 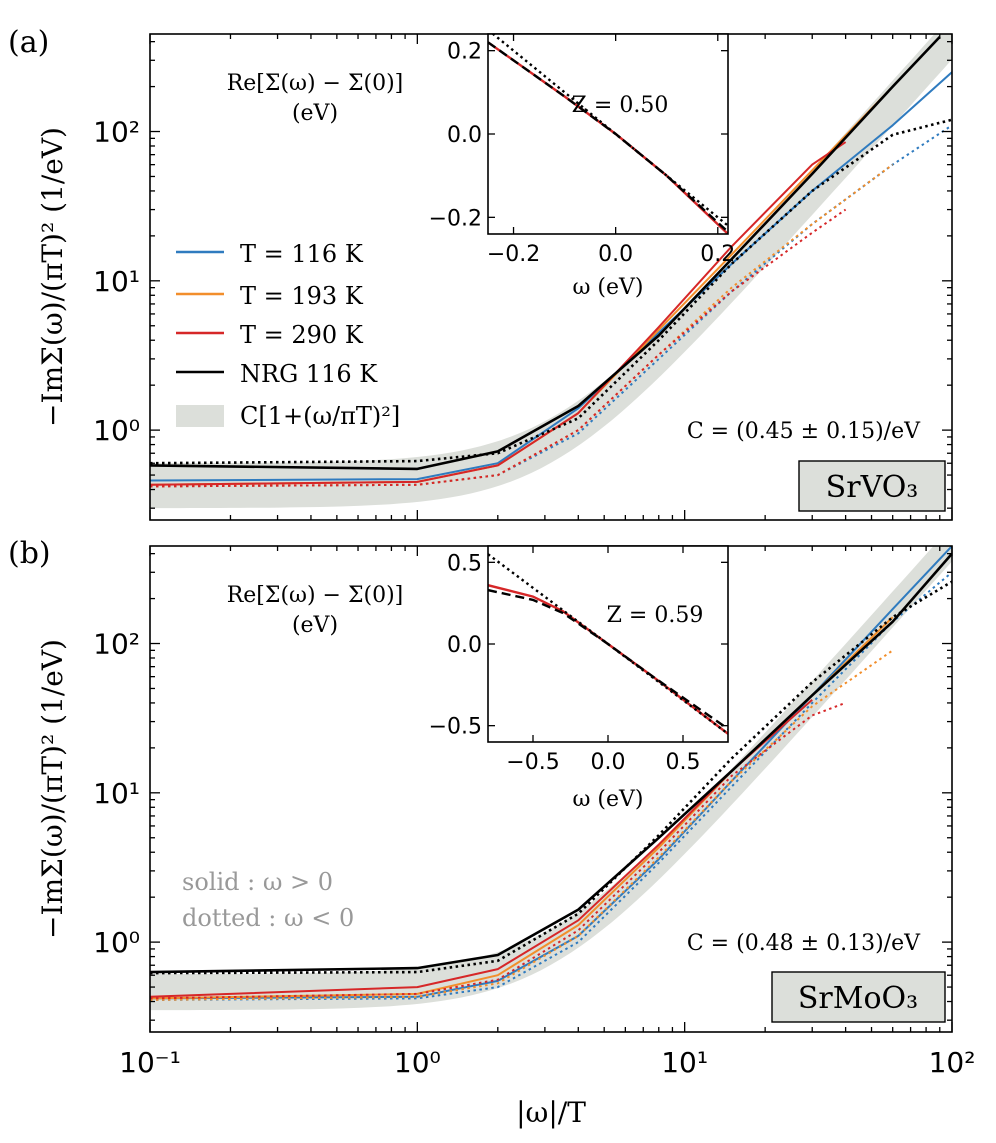 What do you see at coordinates (315, 98) in the screenshot?
I see `inset-ylabel-a: Re[Σ(ω) − Σ(0)] (eV)` at bounding box center [315, 98].